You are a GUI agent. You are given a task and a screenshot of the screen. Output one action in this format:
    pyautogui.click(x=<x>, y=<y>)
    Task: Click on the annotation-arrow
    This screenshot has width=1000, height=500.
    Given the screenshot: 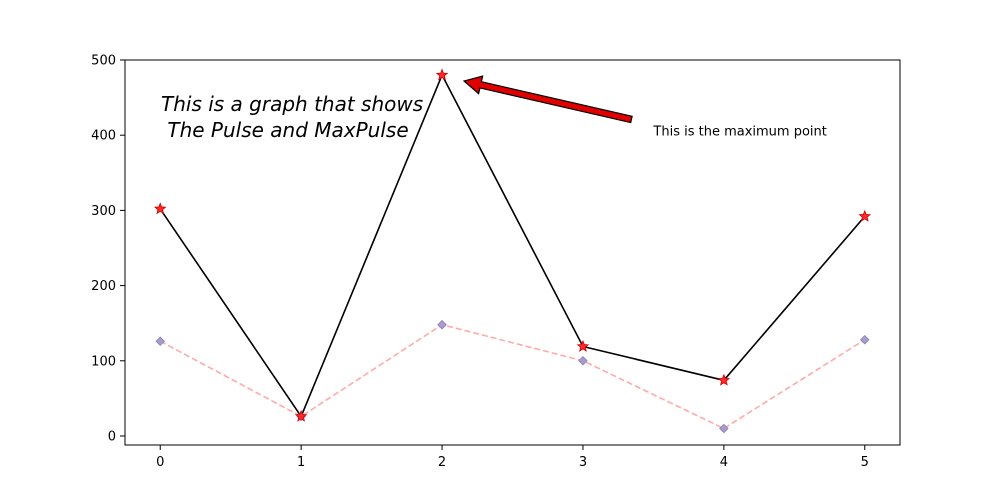 What is the action you would take?
    pyautogui.click(x=547, y=99)
    